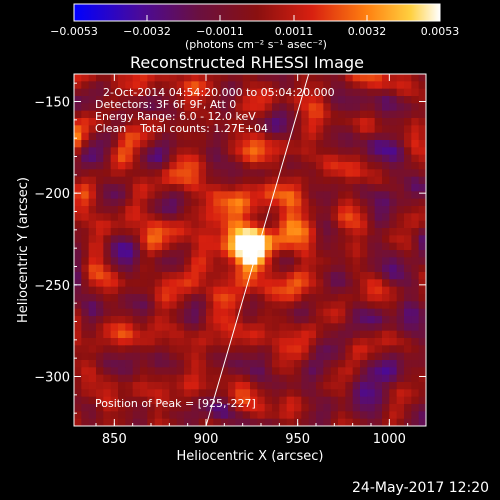 The height and width of the screenshot is (500, 500). I want to click on annotation-time-range: 2-Oct-2014 04:54:20.000 to 05:04:20.000, so click(219, 92).